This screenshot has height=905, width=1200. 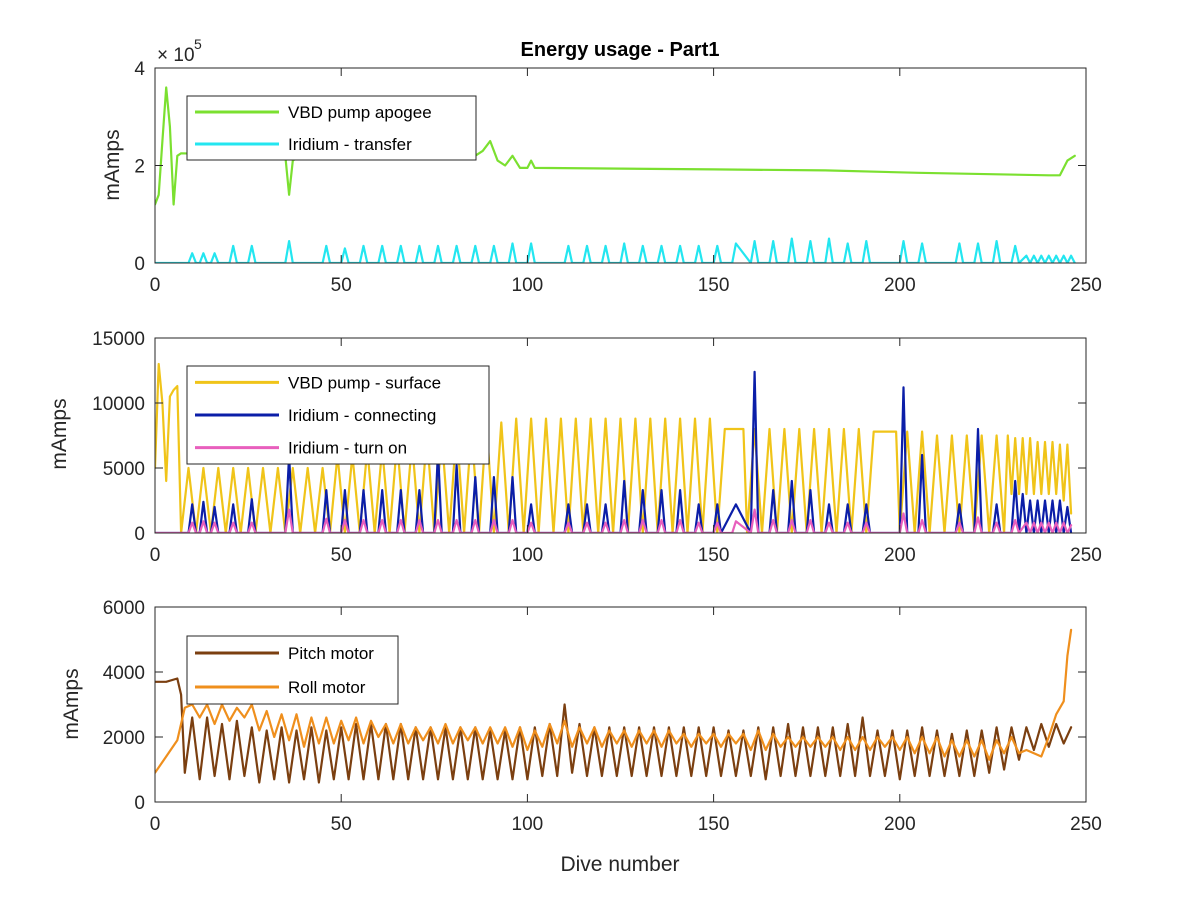 What do you see at coordinates (350, 144) in the screenshot?
I see `legend-entry-label: Iridium - transfer` at bounding box center [350, 144].